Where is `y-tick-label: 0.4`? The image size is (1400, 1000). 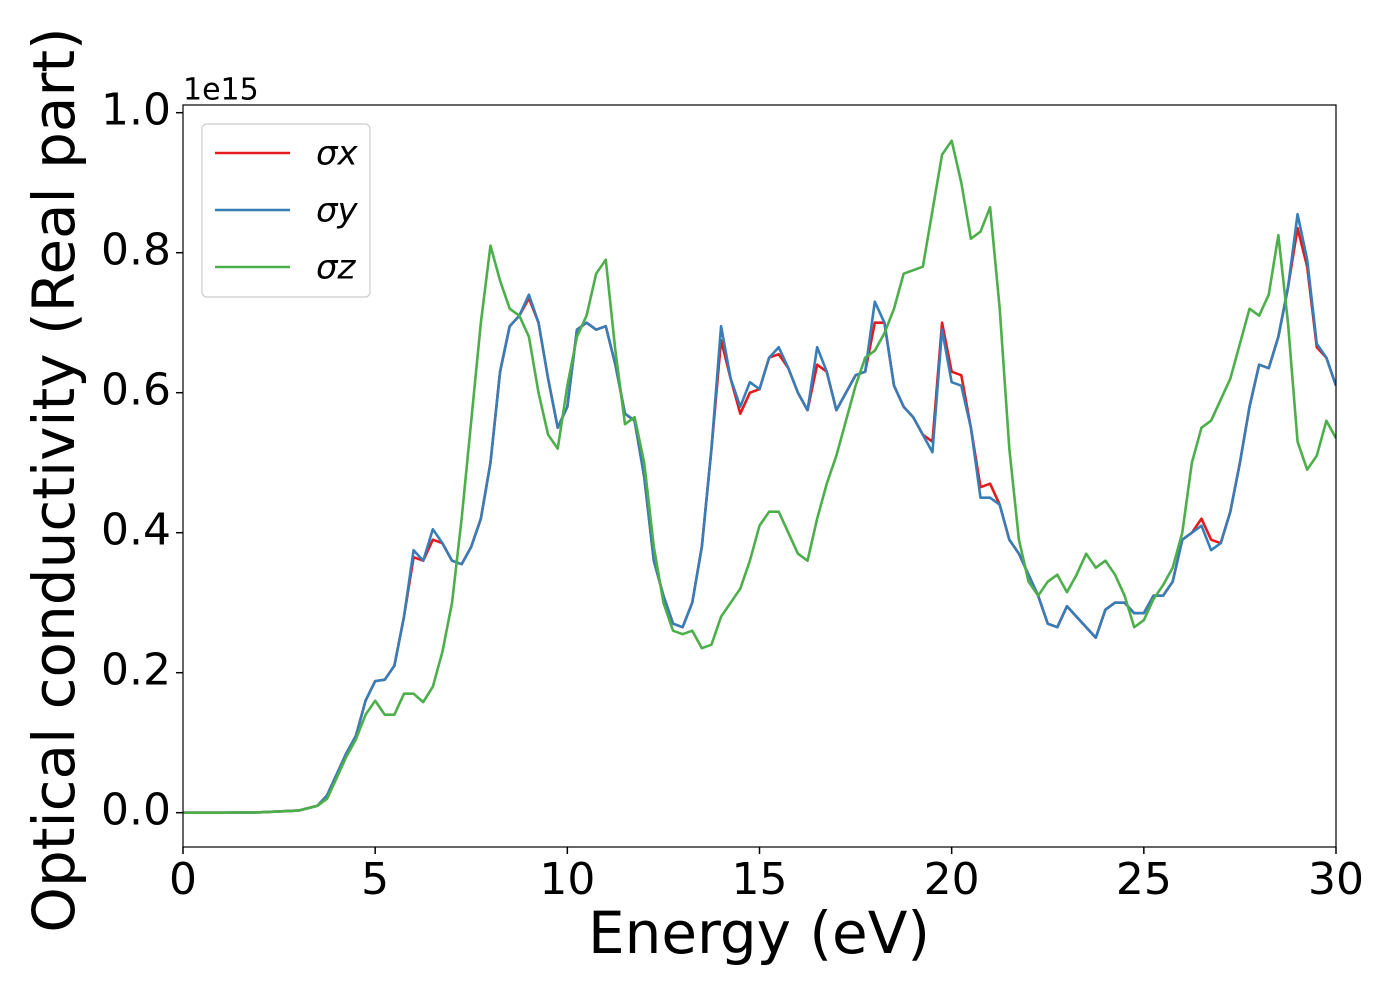
y-tick-label: 0.4 is located at coordinates (136, 530).